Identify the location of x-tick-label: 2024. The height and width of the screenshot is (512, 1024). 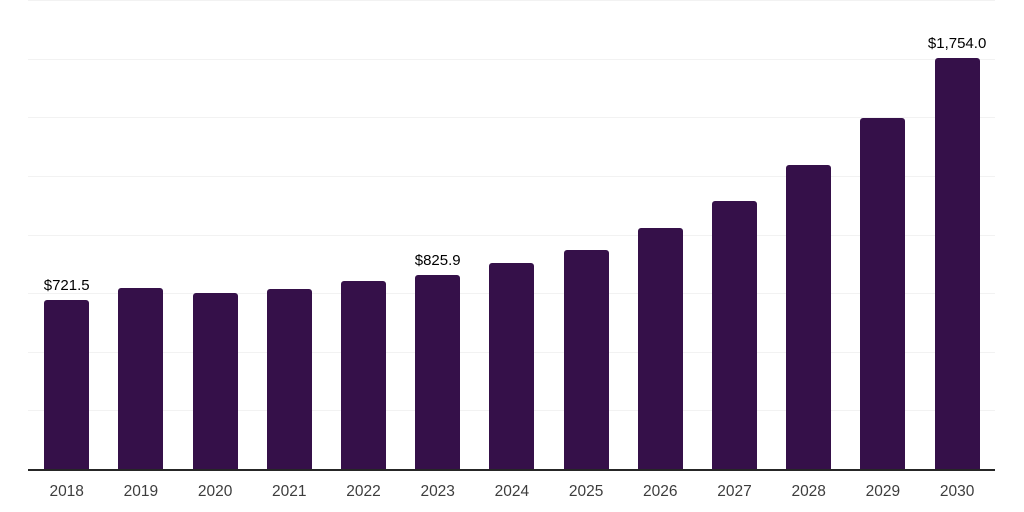
(512, 491).